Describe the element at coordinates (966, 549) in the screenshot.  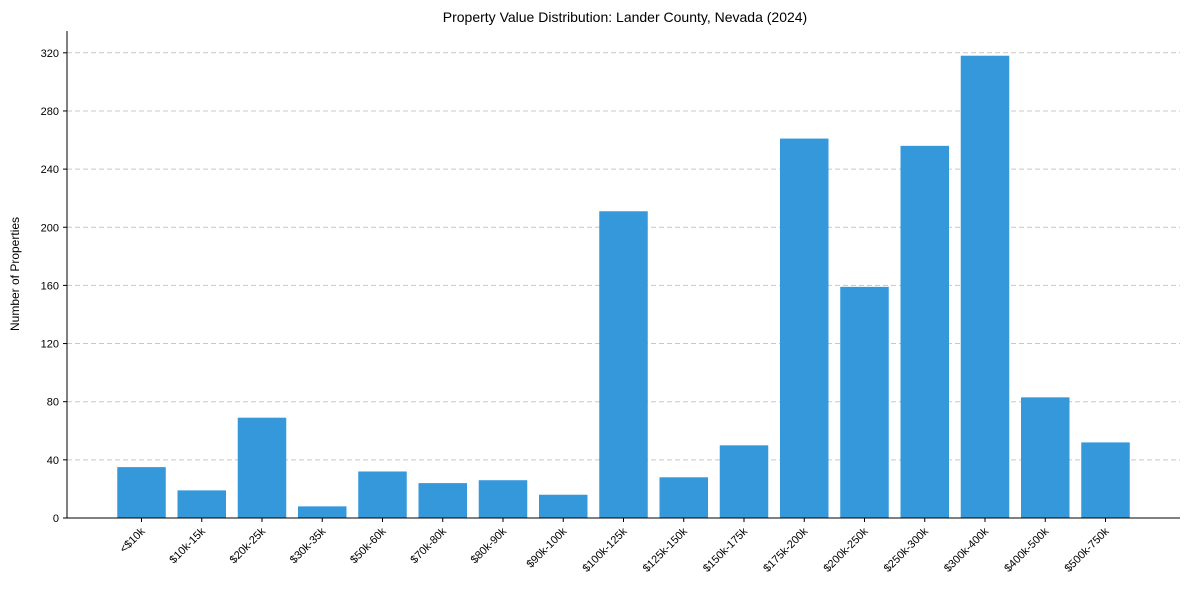
I see `x-tick-label: $300k-400k` at that location.